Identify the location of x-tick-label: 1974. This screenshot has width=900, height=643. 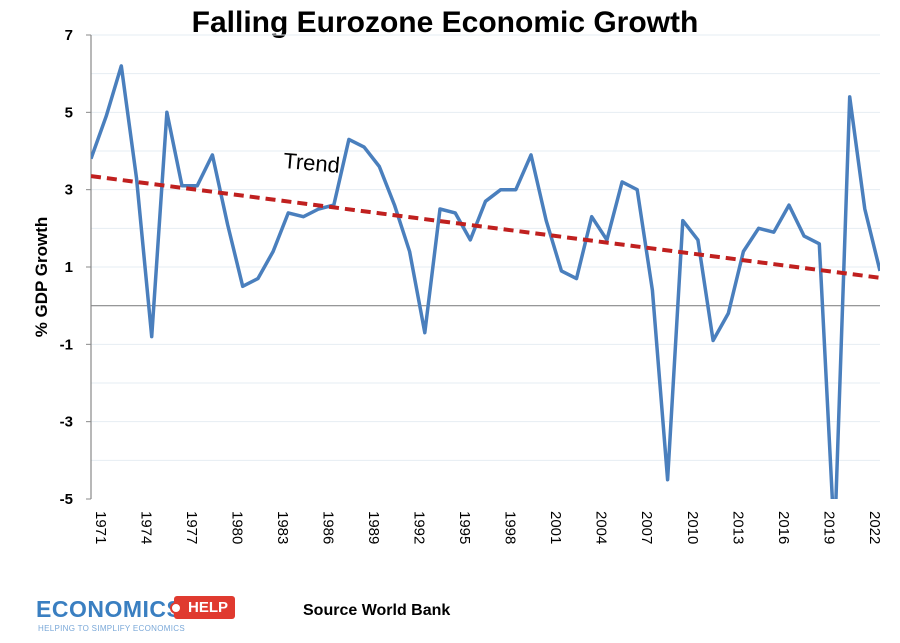
(146, 527).